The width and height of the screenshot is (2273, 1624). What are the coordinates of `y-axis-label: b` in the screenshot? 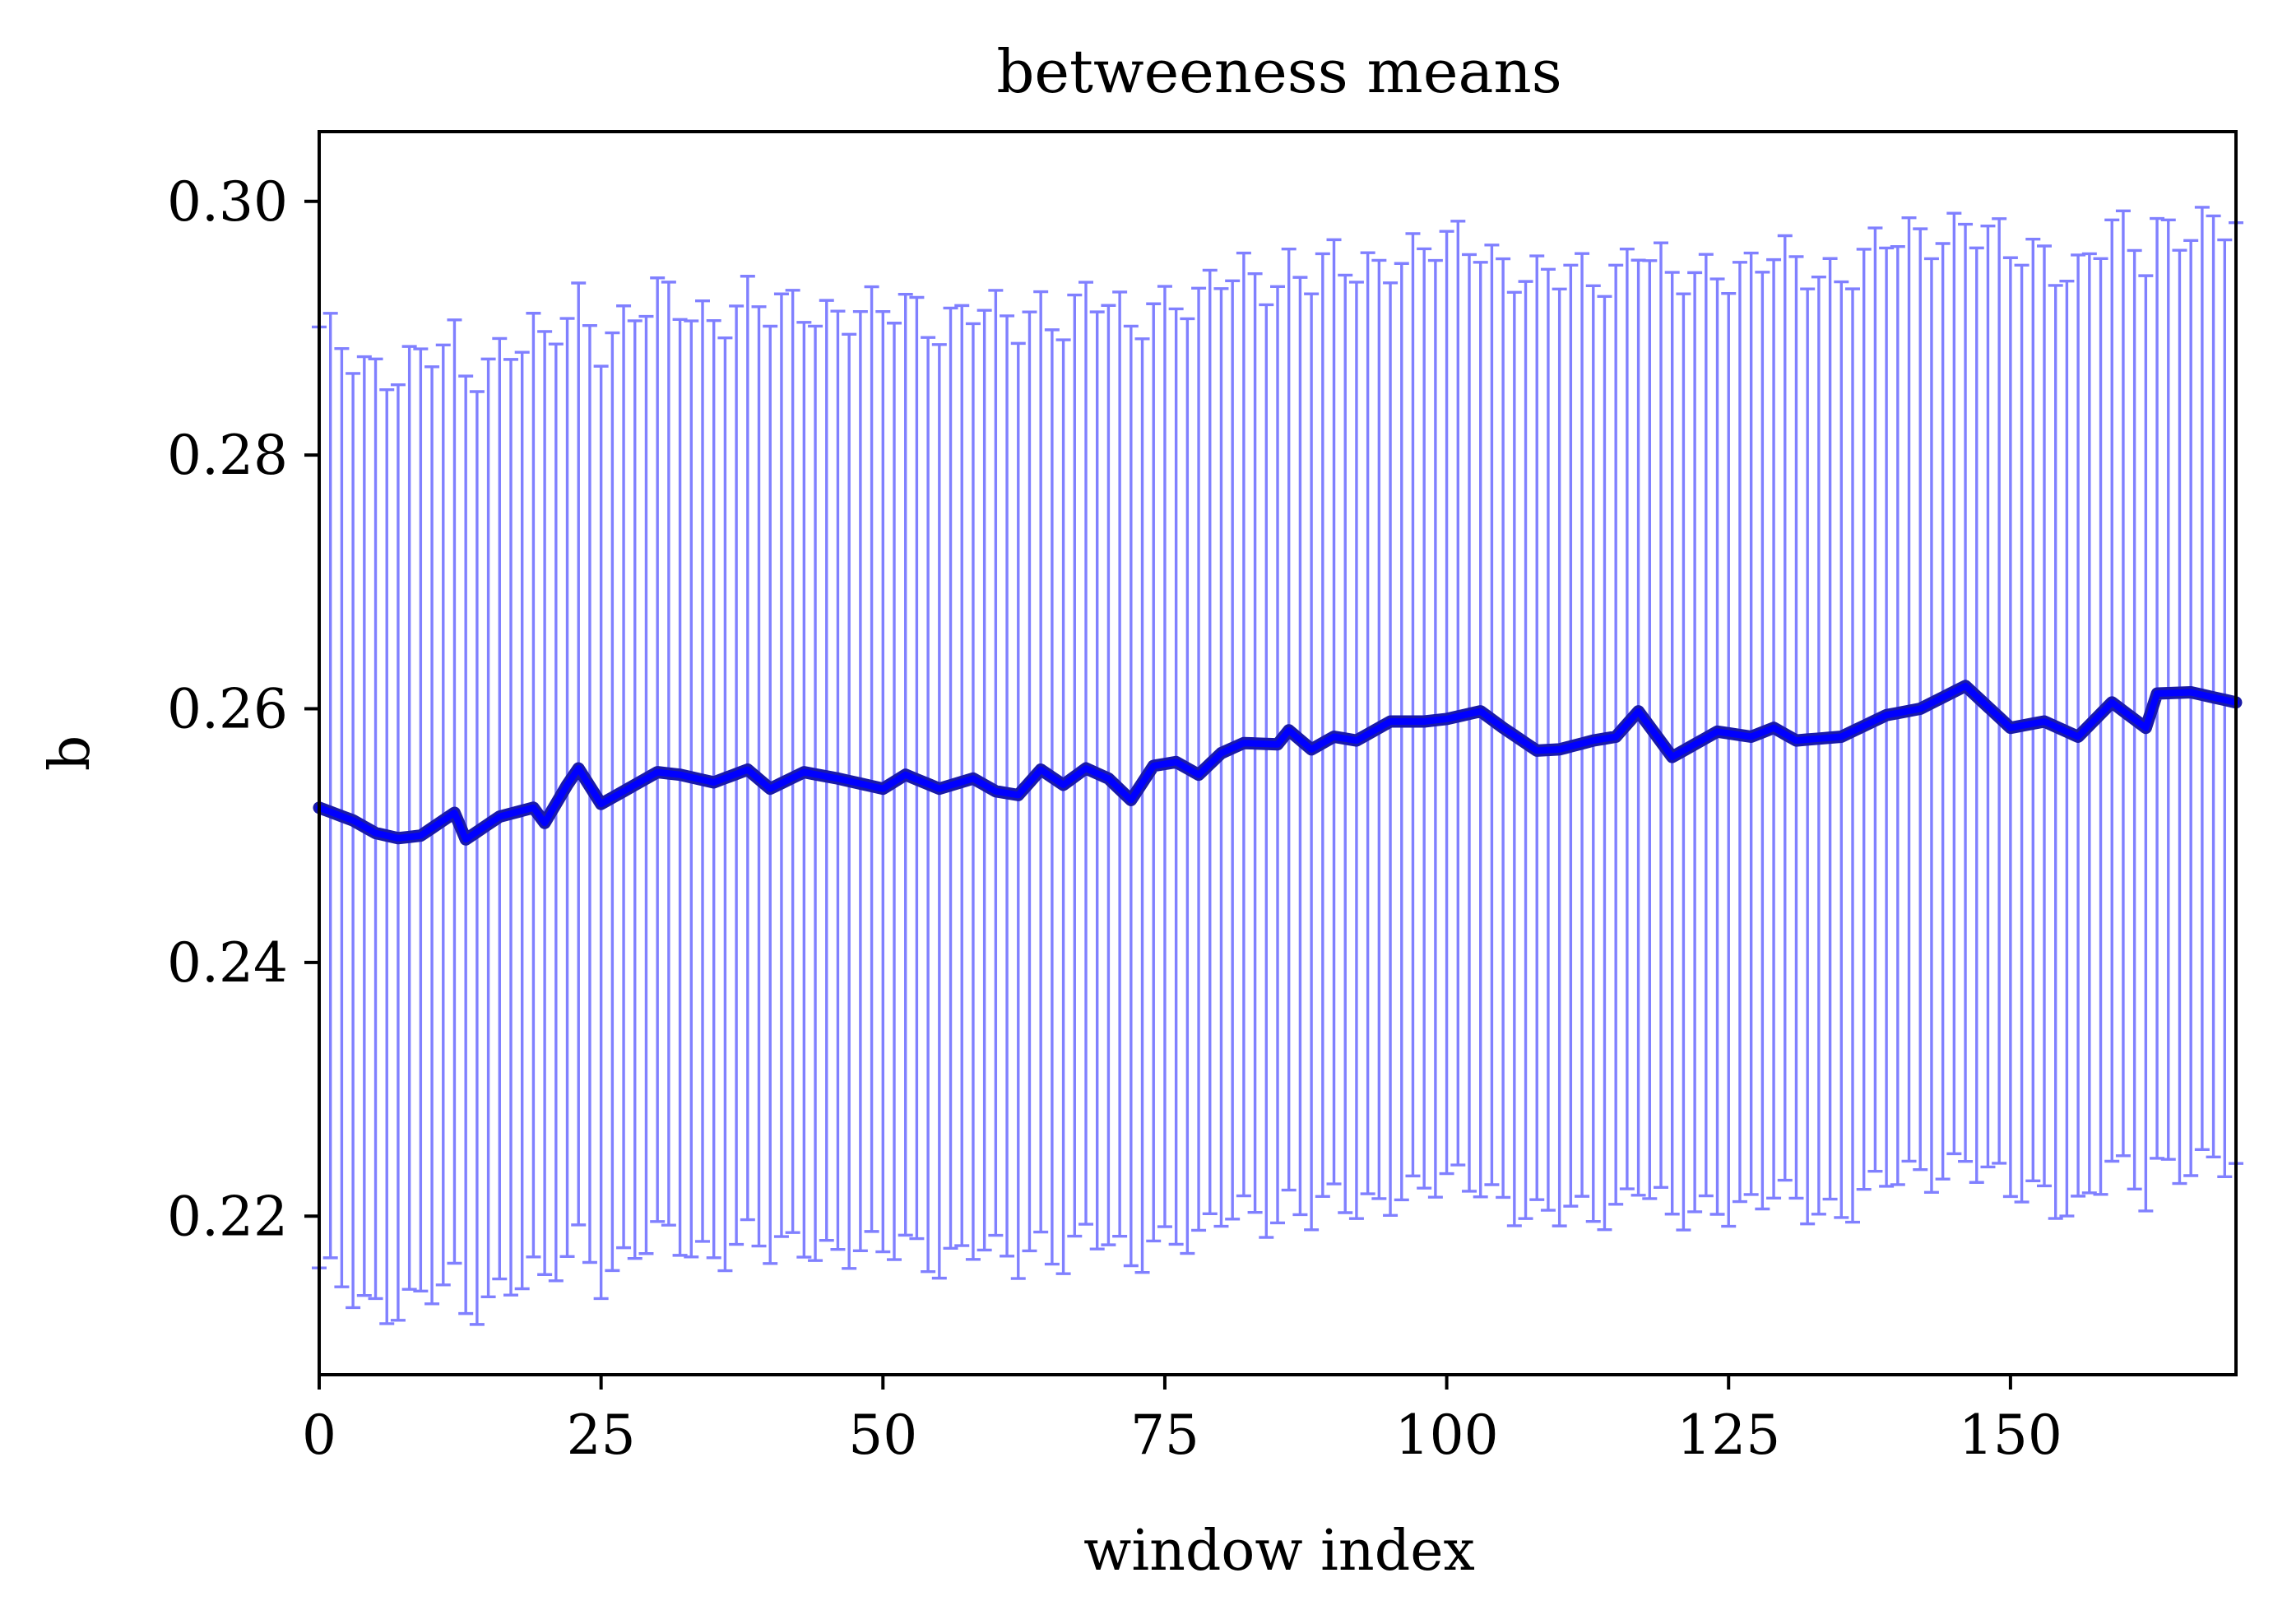 It's located at (71, 753).